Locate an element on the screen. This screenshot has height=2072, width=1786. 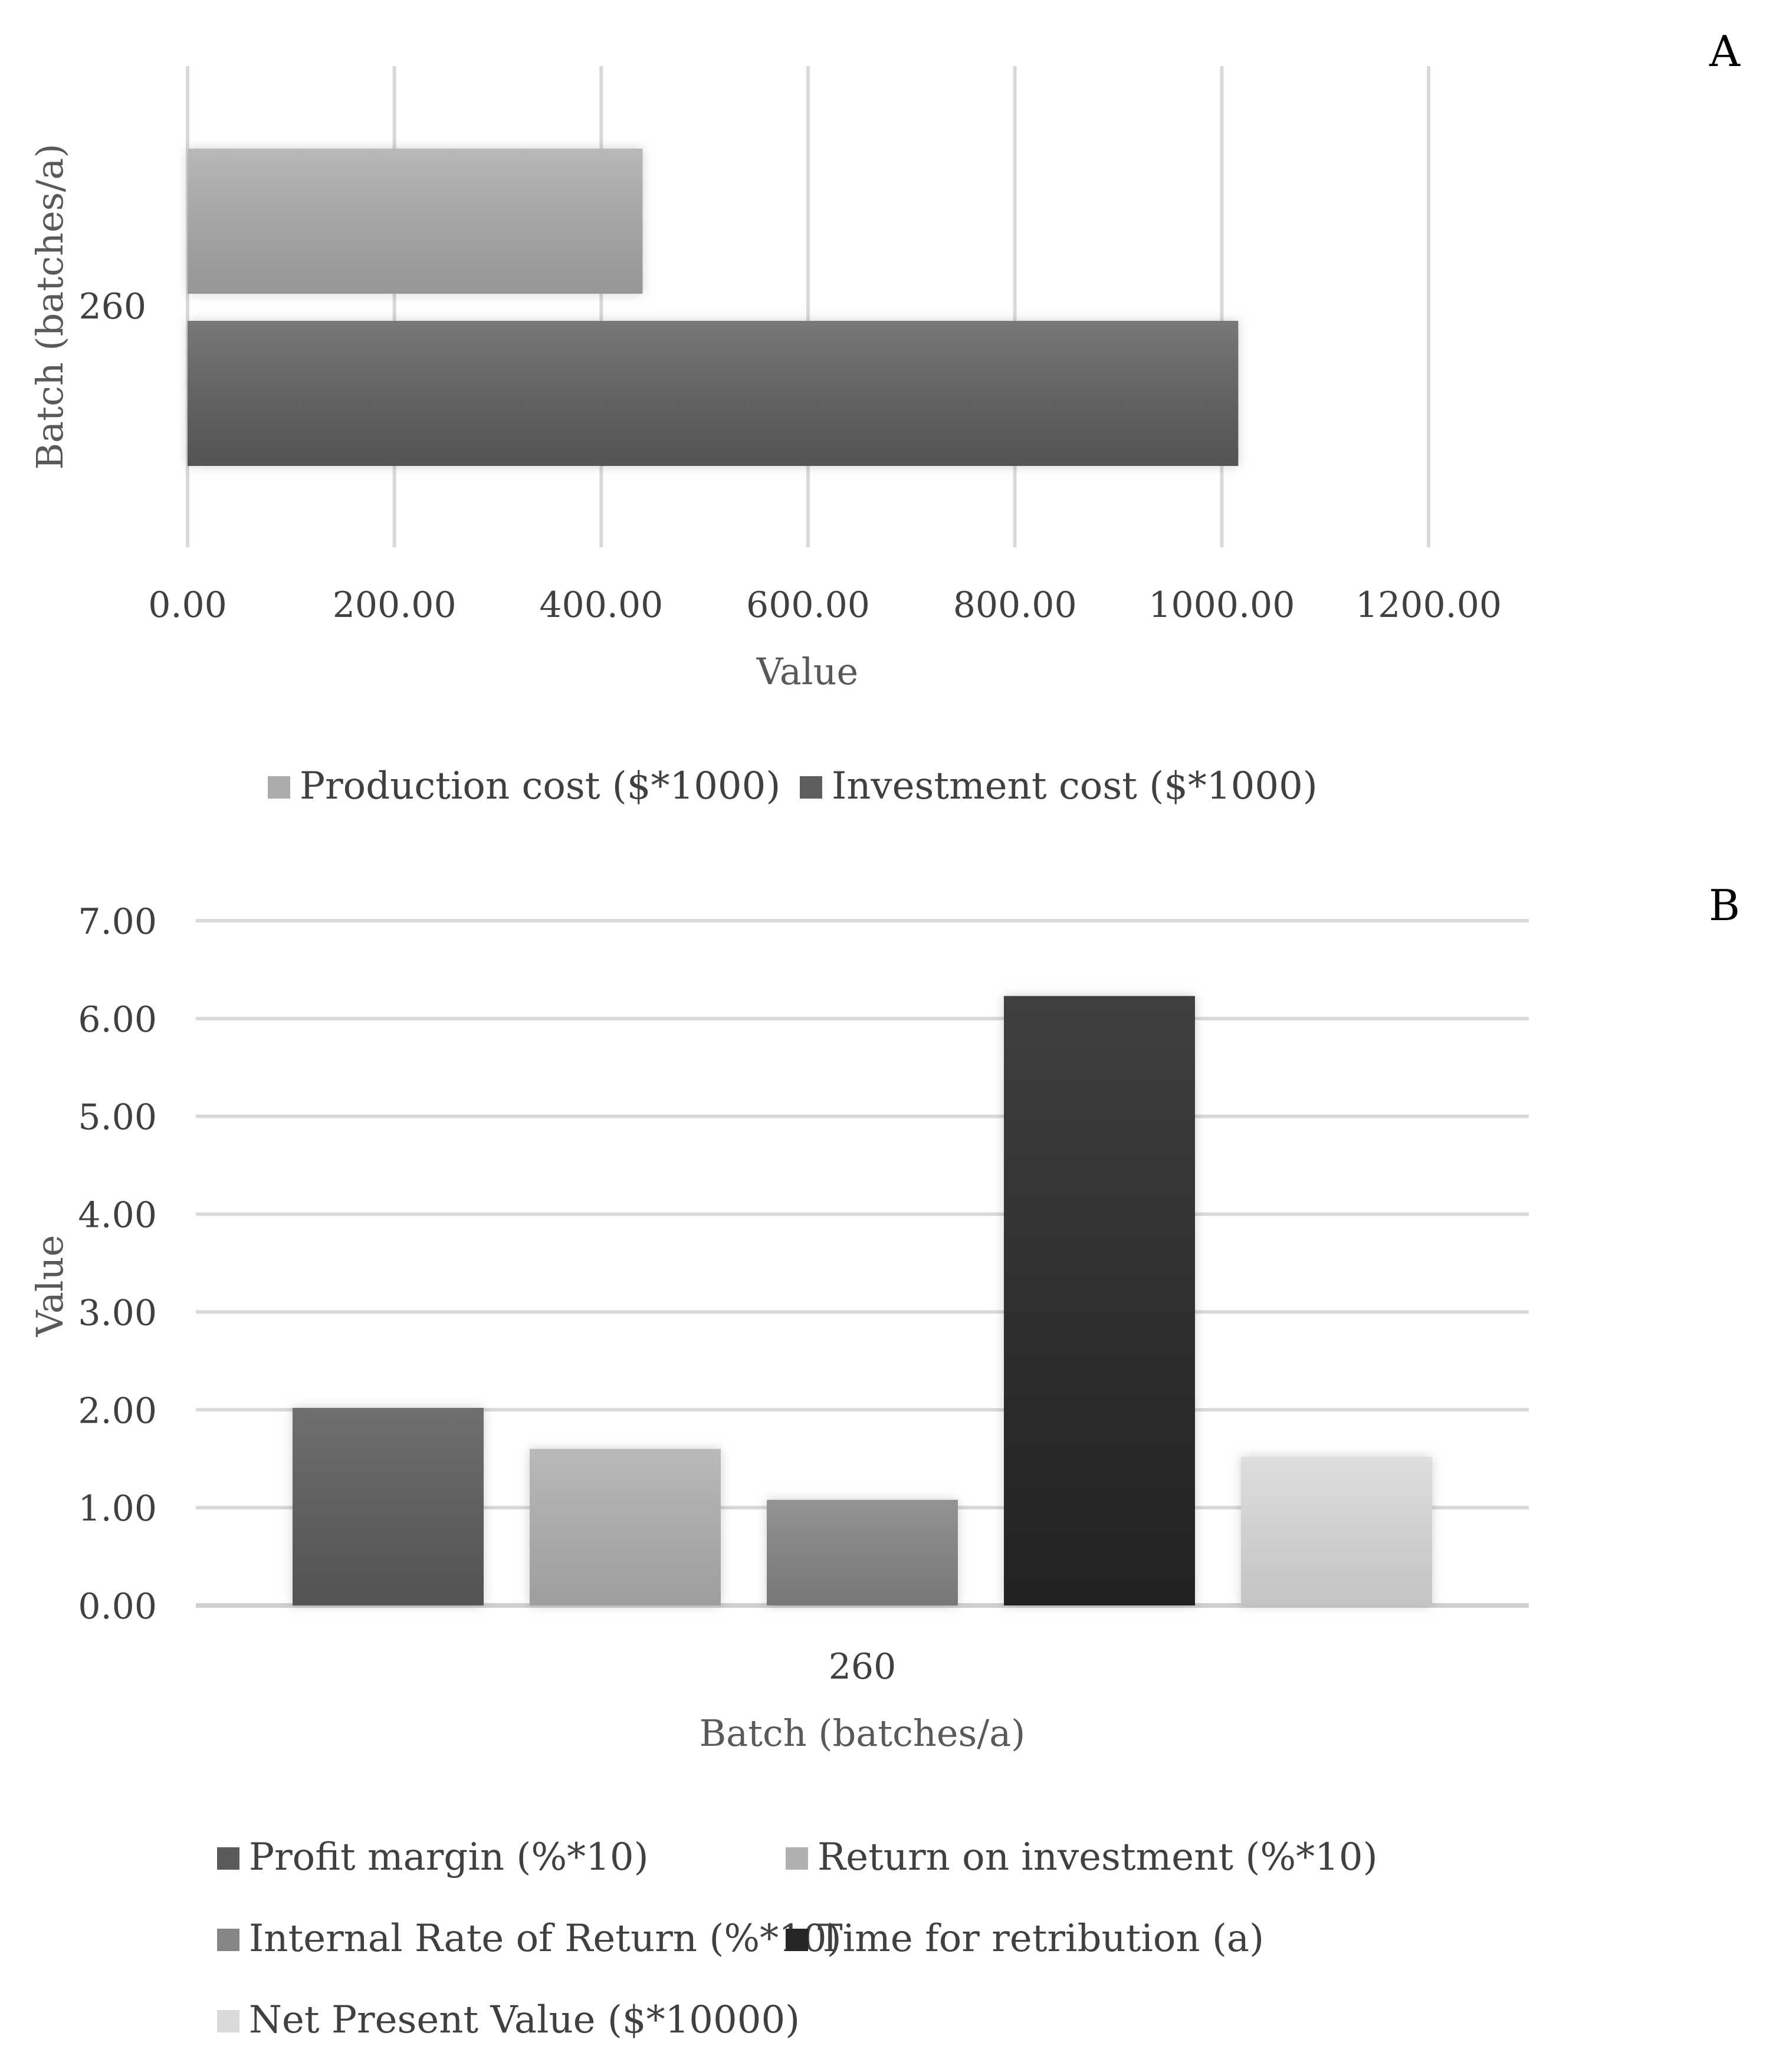
chart-b-y-tick-label: 6.00 is located at coordinates (118, 1019).